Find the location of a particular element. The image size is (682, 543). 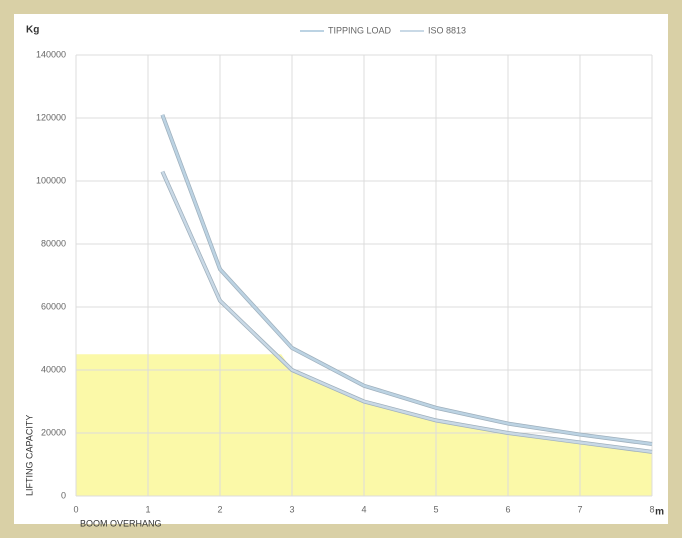

x-tick-label: 4 is located at coordinates (363, 509).